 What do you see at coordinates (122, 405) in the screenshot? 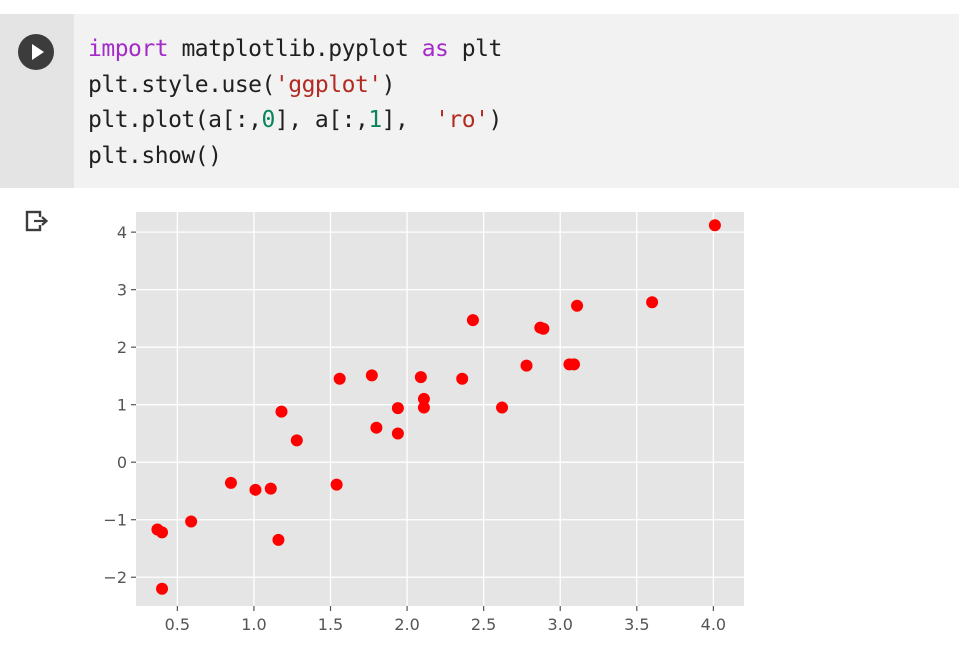
I see `y-tick-label: 1` at bounding box center [122, 405].